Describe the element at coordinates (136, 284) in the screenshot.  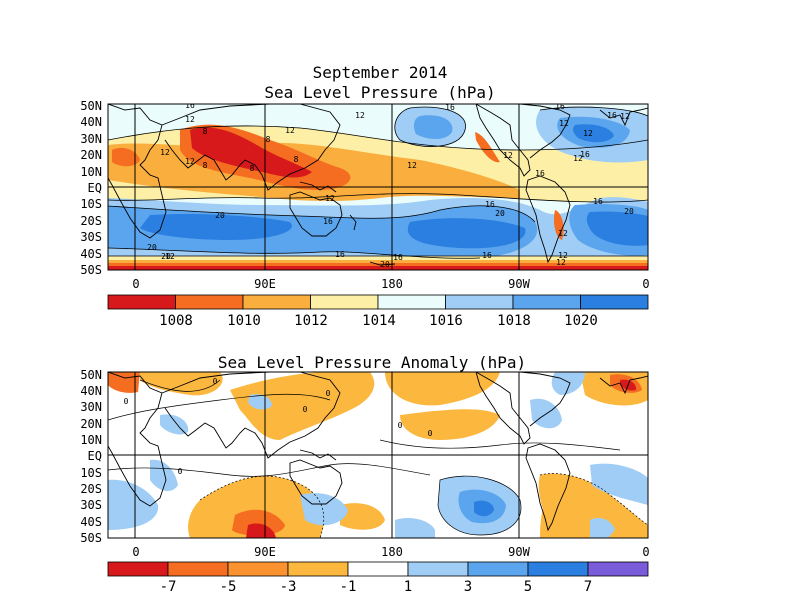
I see `top-lon-label: 0` at that location.